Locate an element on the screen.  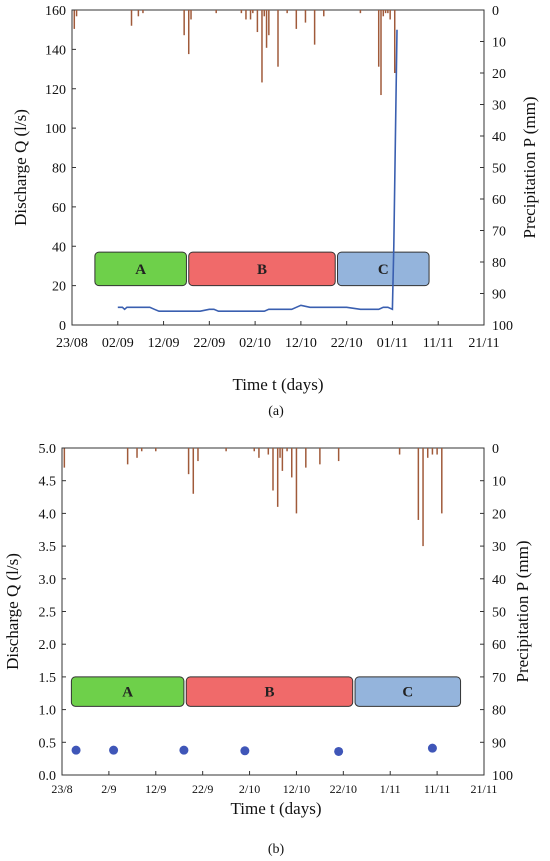
chart-a-period-label-b: B is located at coordinates (262, 270).